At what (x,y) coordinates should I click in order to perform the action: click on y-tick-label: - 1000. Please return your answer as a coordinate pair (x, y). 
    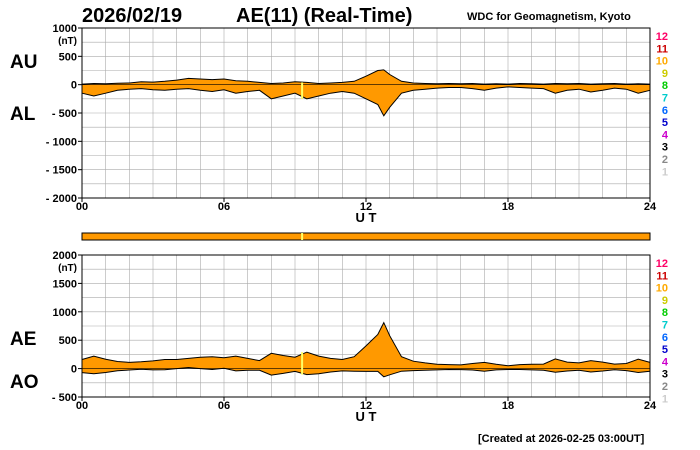
    Looking at the image, I should click on (61, 142).